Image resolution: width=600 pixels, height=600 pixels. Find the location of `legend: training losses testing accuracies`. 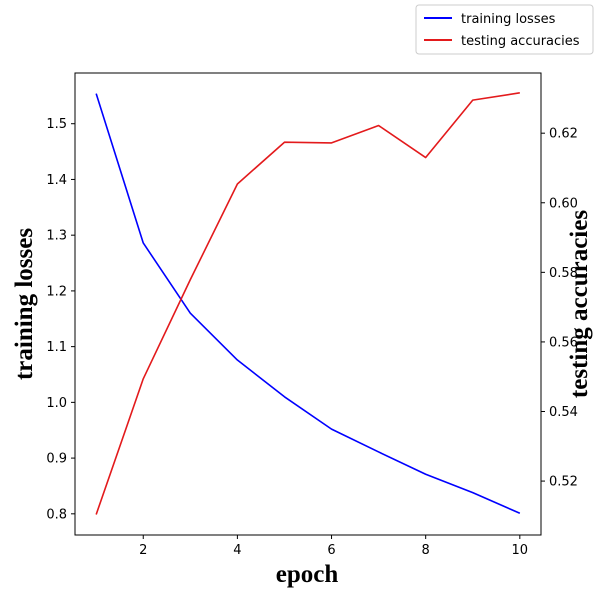

legend: training losses testing accuracies is located at coordinates (504, 29).